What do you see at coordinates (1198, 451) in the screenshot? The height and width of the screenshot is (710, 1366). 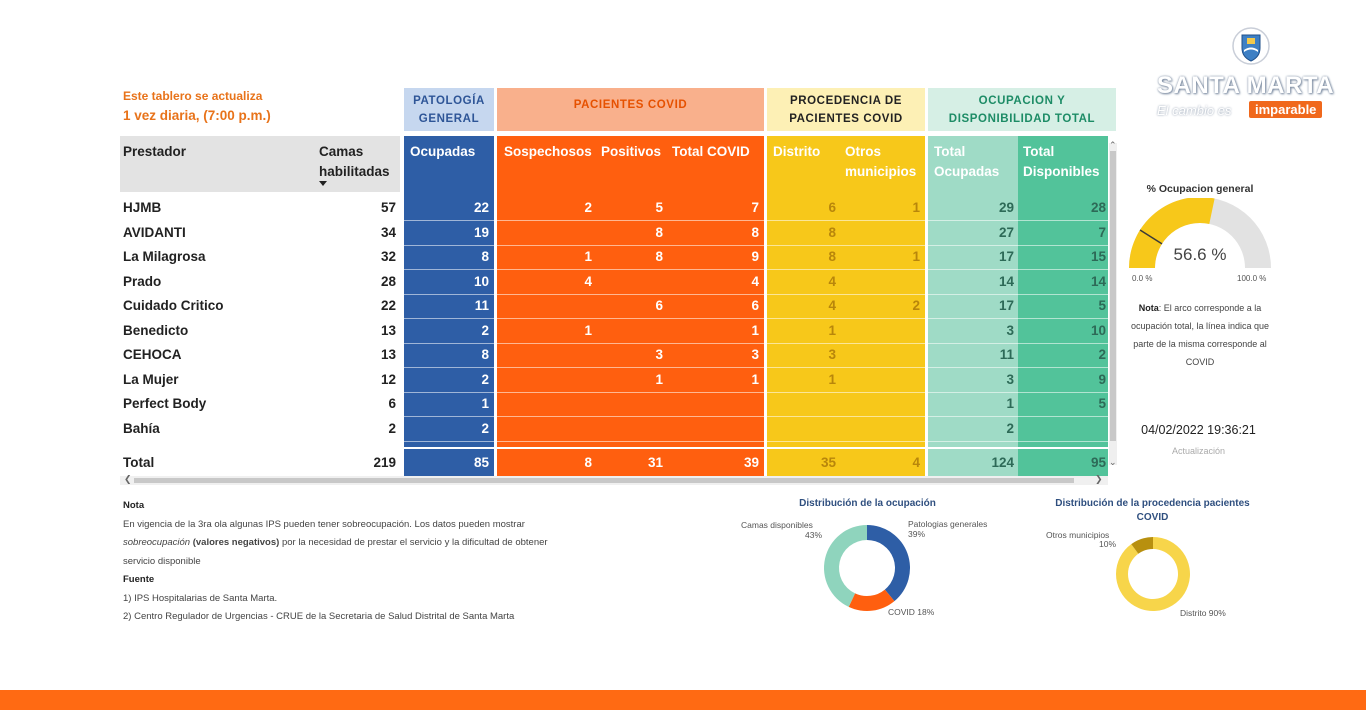 I see `update-timestamp-label: Actualización` at bounding box center [1198, 451].